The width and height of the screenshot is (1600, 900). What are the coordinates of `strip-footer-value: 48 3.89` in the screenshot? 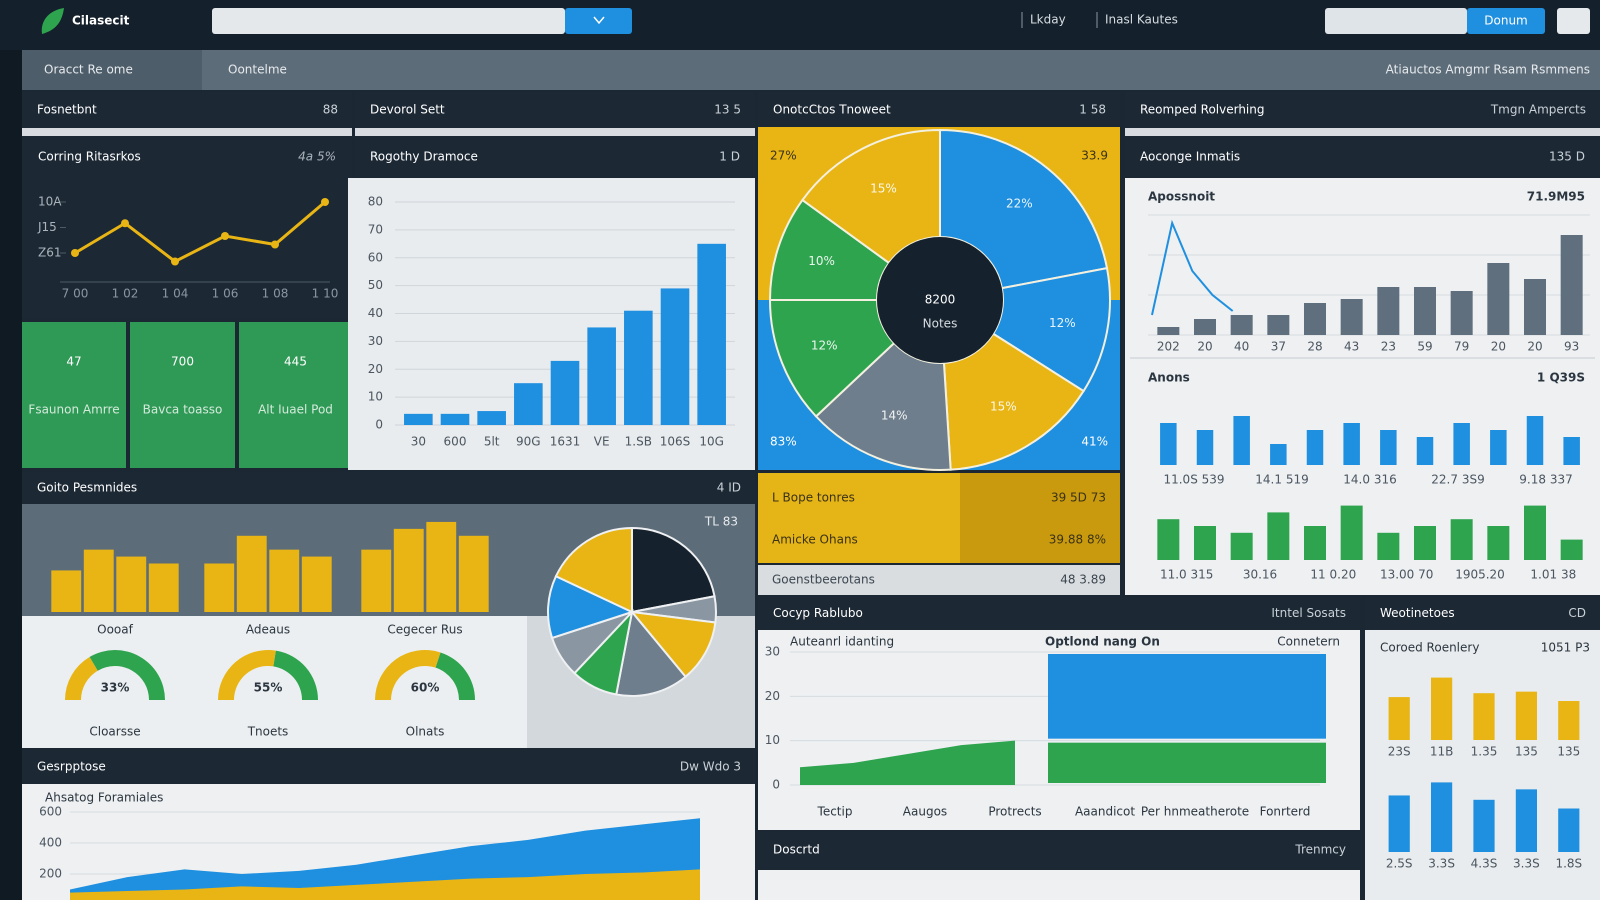 It's located at (1083, 580).